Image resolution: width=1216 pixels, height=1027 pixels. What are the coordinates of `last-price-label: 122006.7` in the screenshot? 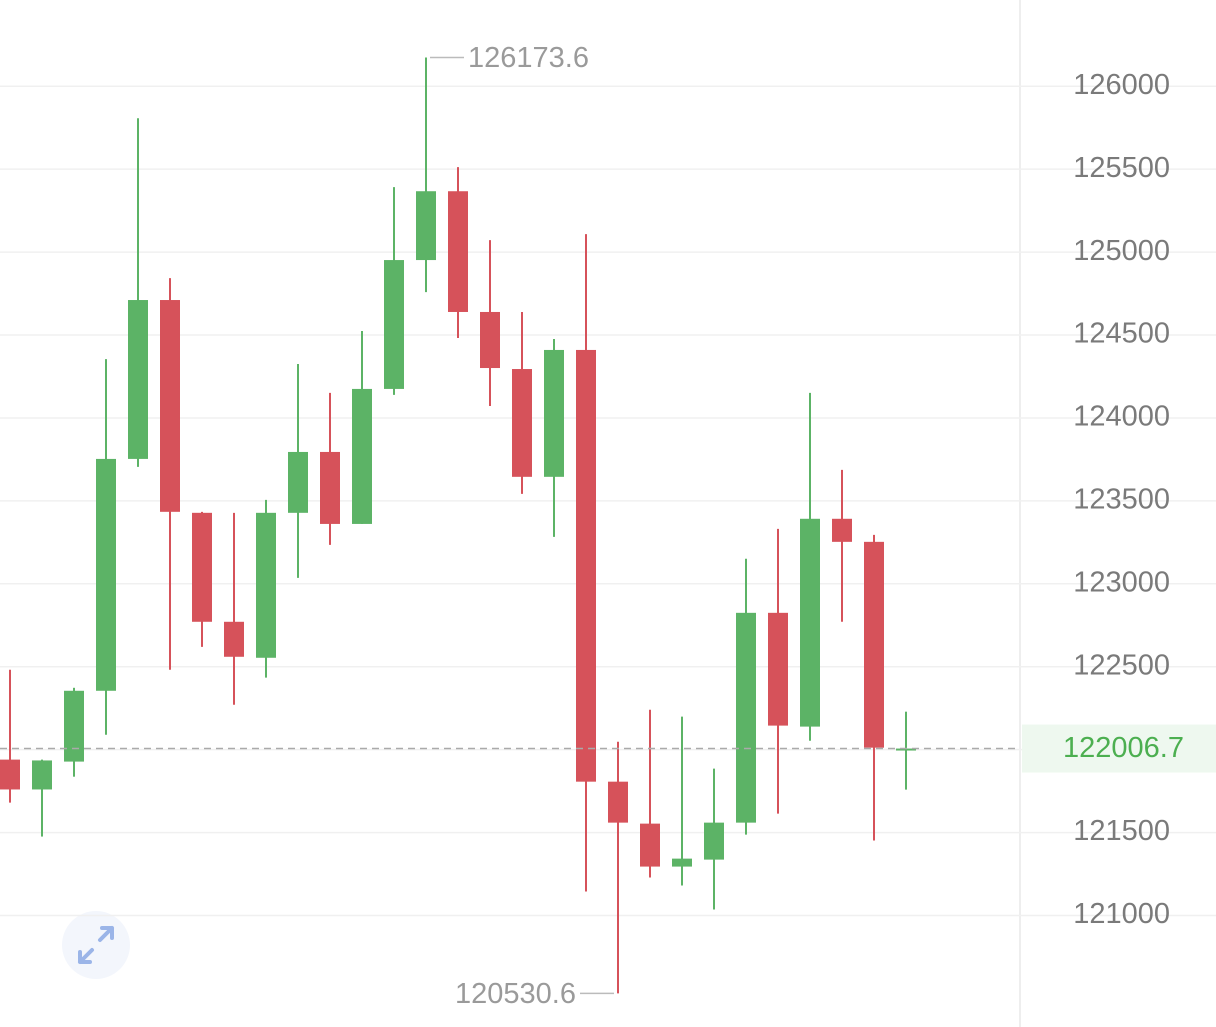 It's located at (1123, 748).